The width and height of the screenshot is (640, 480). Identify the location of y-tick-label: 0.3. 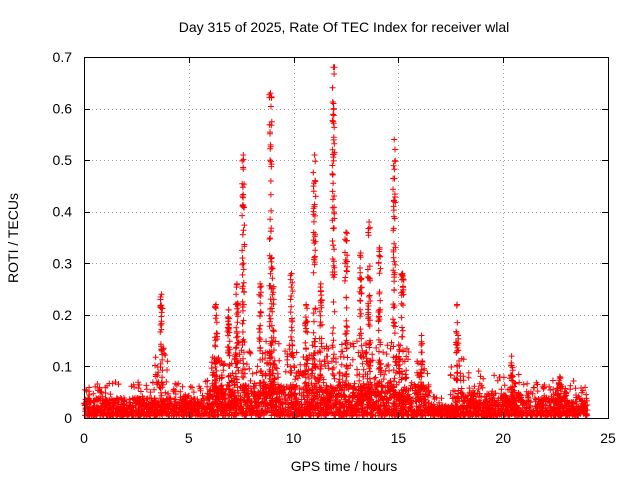
(63, 263).